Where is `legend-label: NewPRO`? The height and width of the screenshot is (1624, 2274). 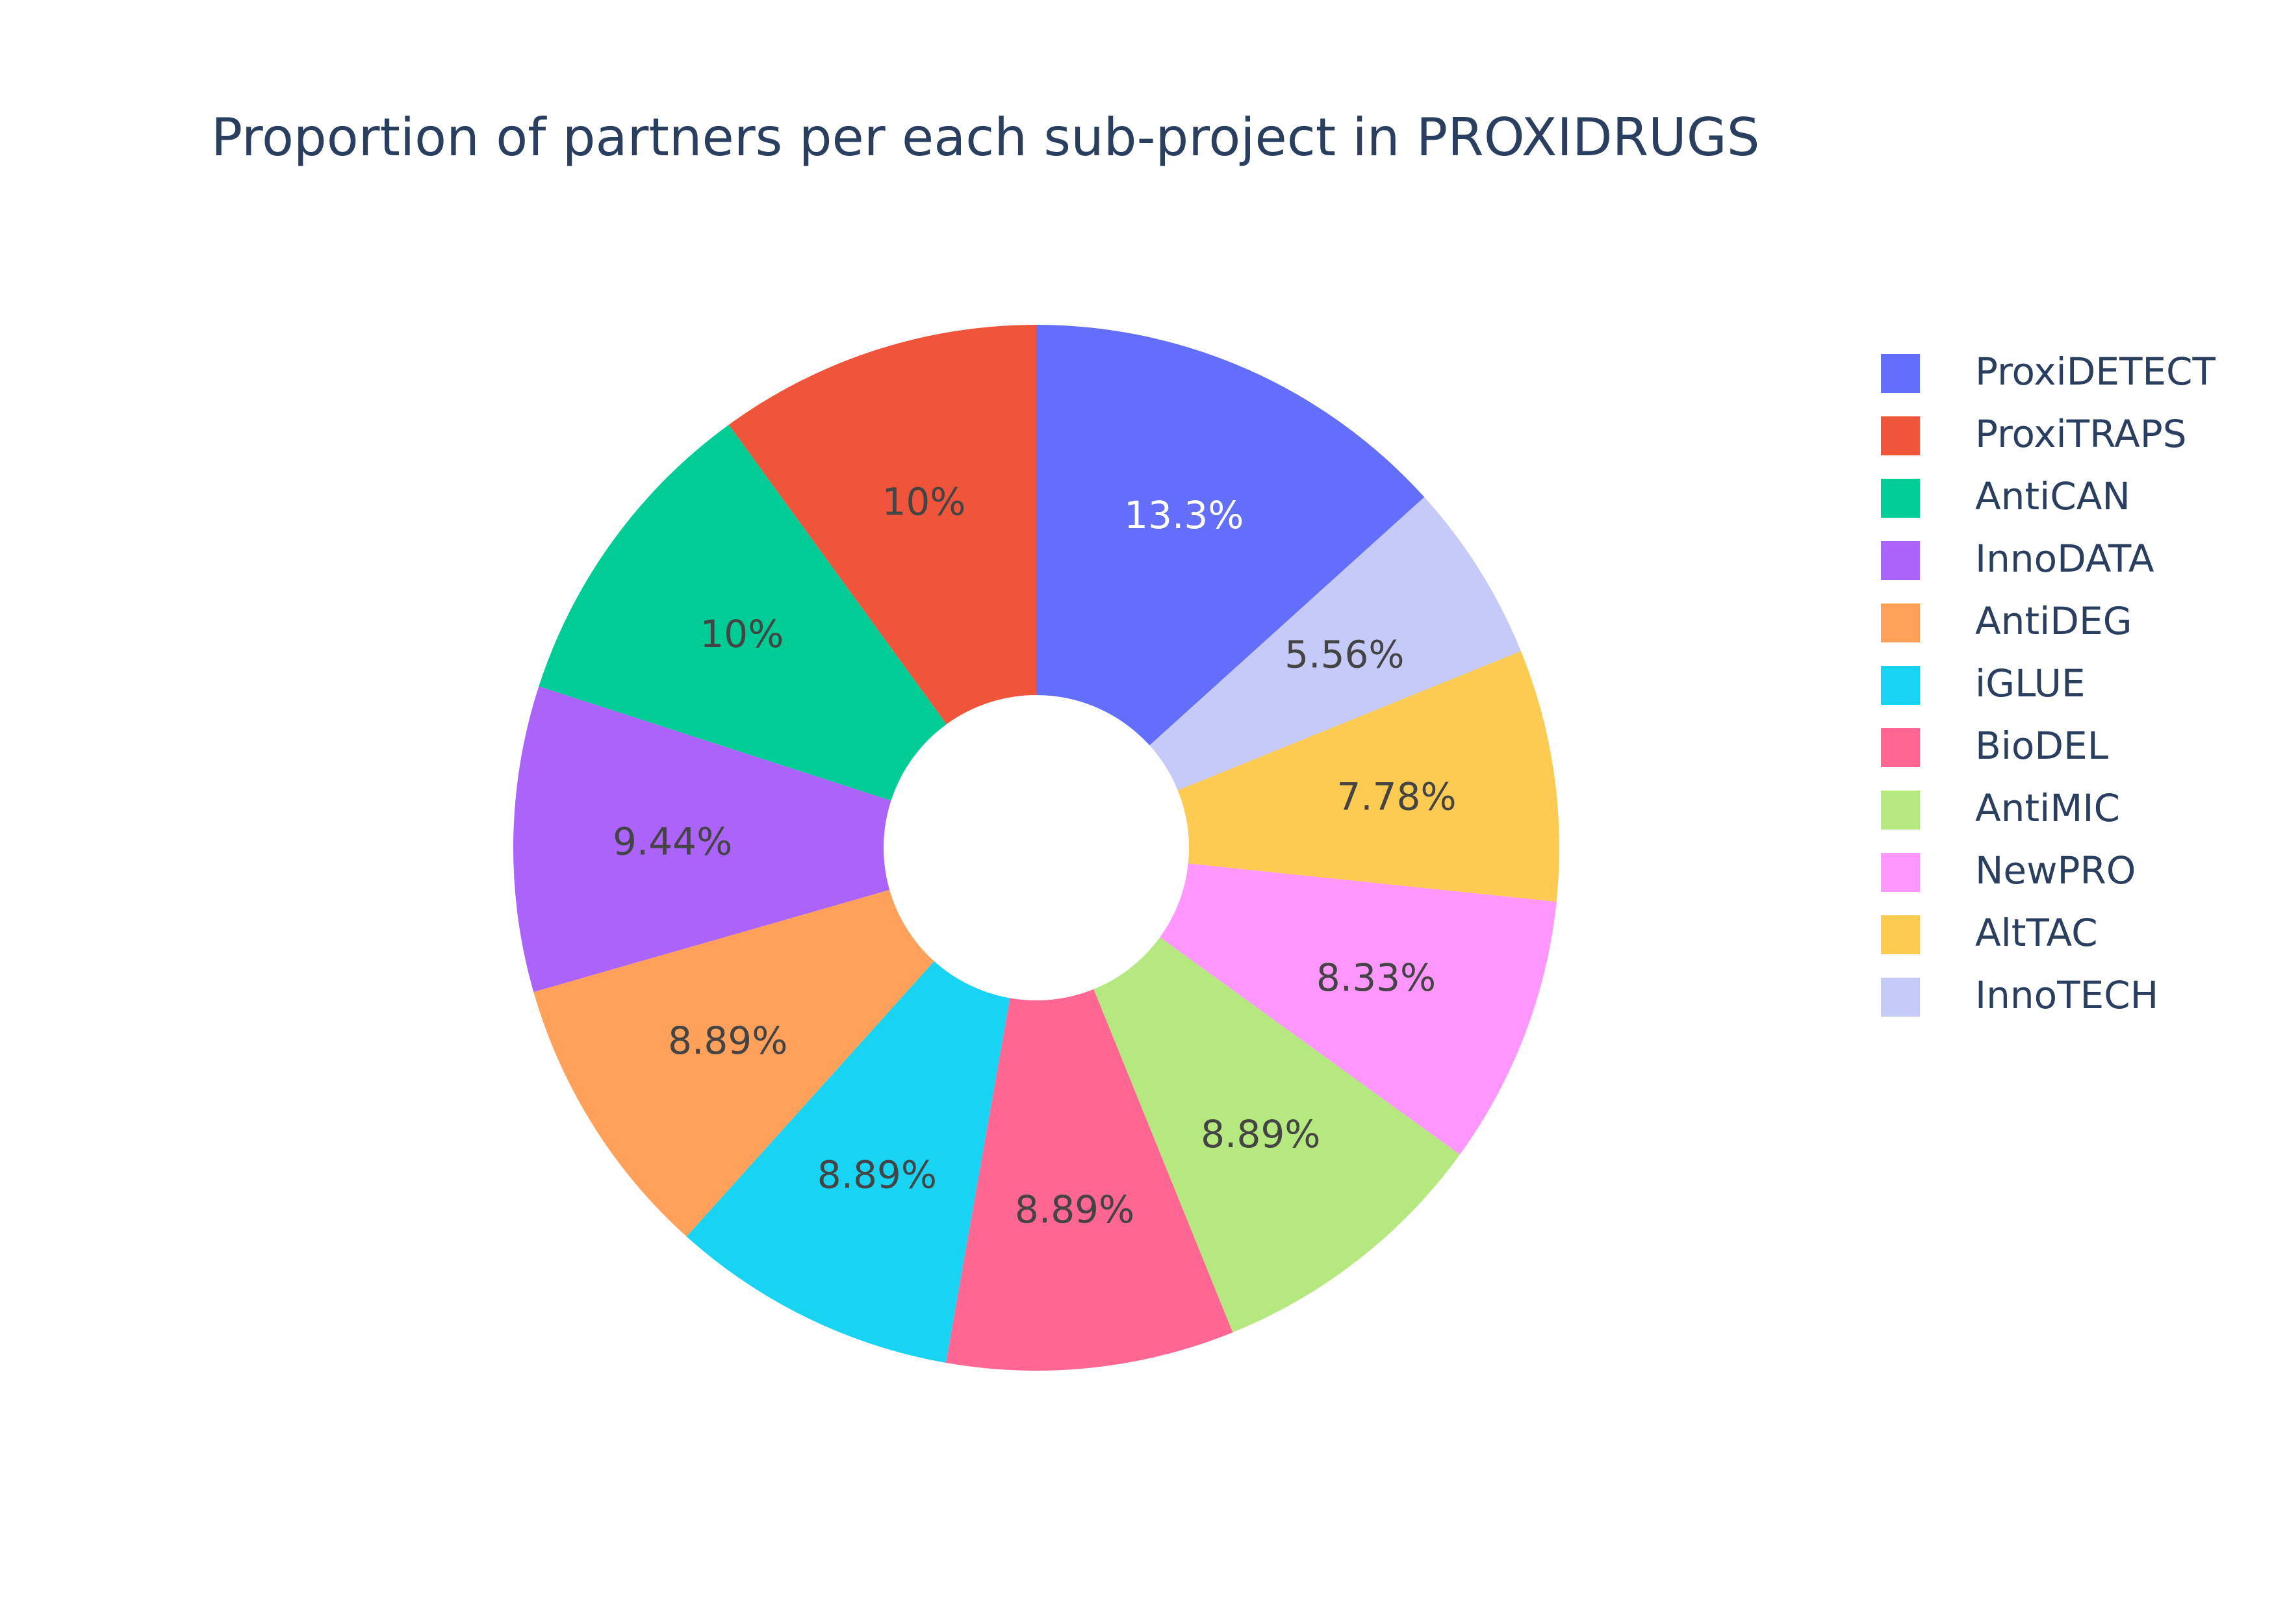 legend-label: NewPRO is located at coordinates (2055, 870).